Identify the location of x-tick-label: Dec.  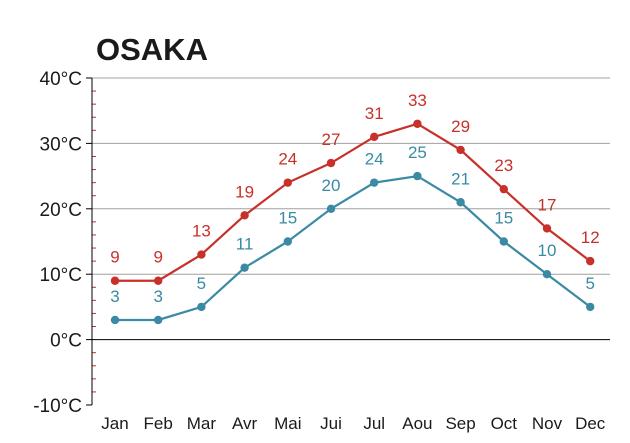
(590, 423).